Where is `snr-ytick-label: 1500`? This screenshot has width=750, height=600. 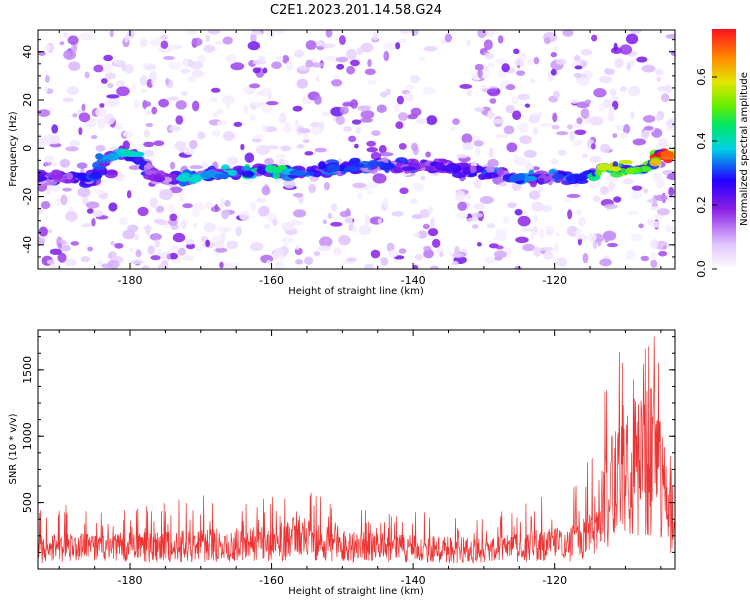 snr-ytick-label: 1500 is located at coordinates (27, 370).